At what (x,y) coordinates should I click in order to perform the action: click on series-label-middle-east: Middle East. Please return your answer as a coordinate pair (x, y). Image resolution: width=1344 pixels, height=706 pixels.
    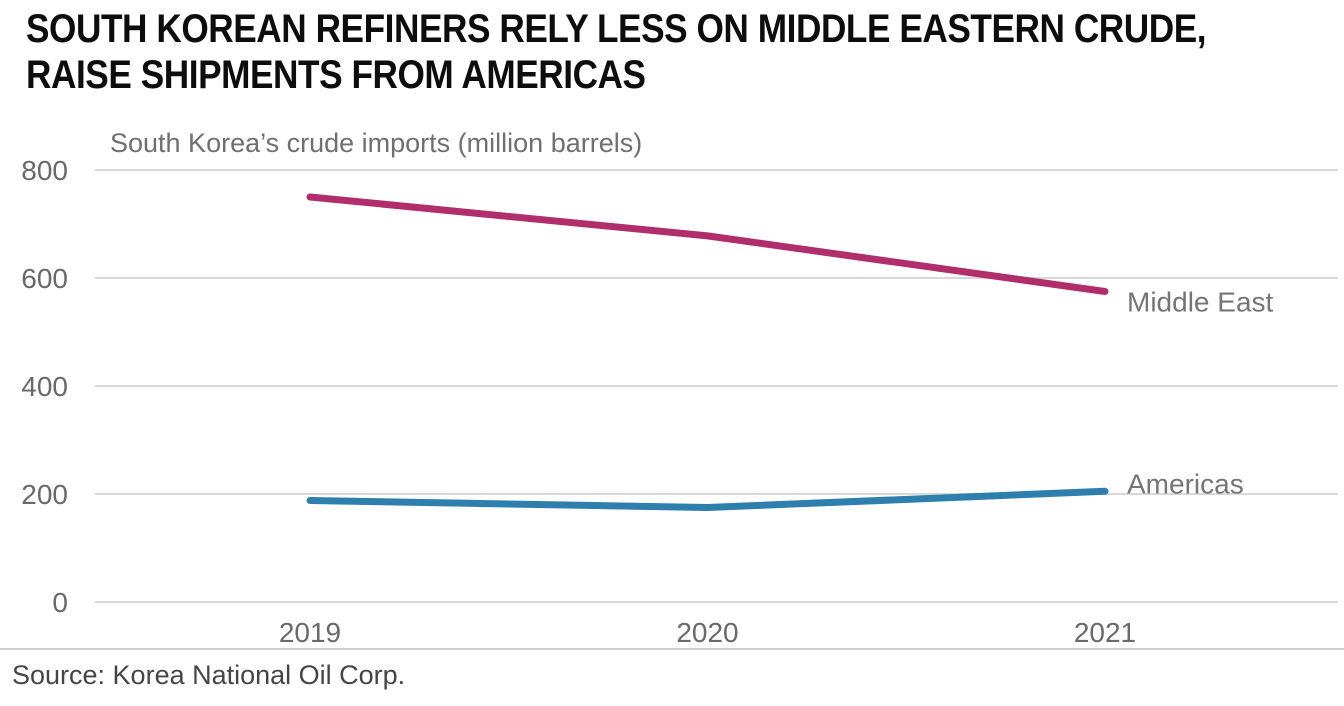
    Looking at the image, I should click on (1200, 302).